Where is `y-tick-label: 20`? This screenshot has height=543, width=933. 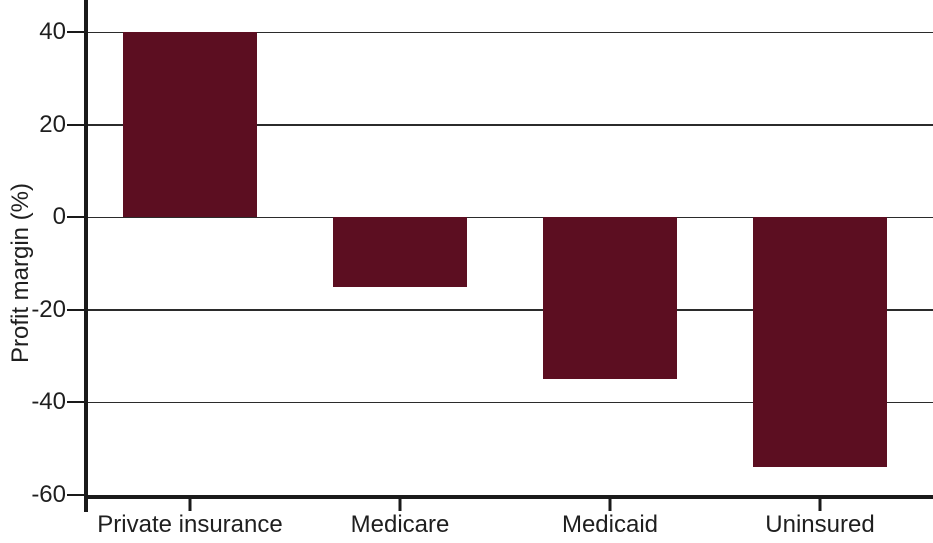
y-tick-label: 20 is located at coordinates (52, 124).